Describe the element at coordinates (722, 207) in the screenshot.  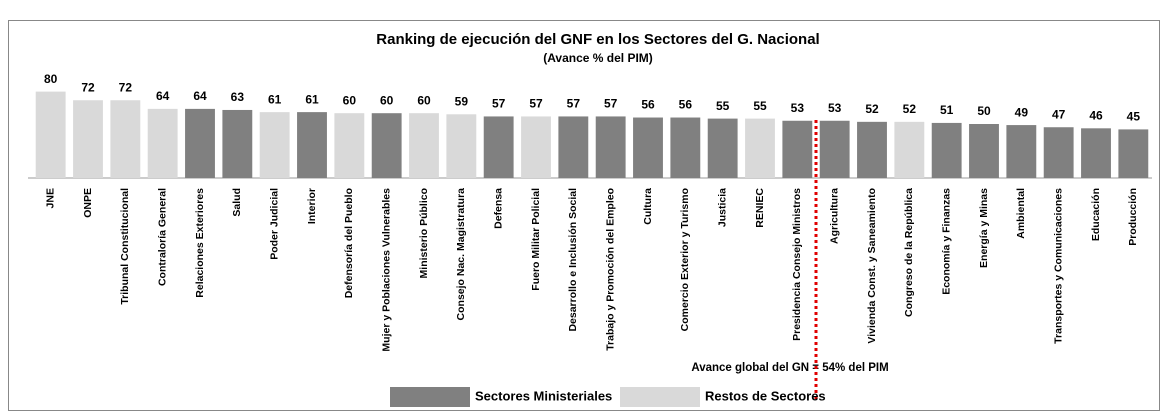
I see `x-tick-label: Justicia` at that location.